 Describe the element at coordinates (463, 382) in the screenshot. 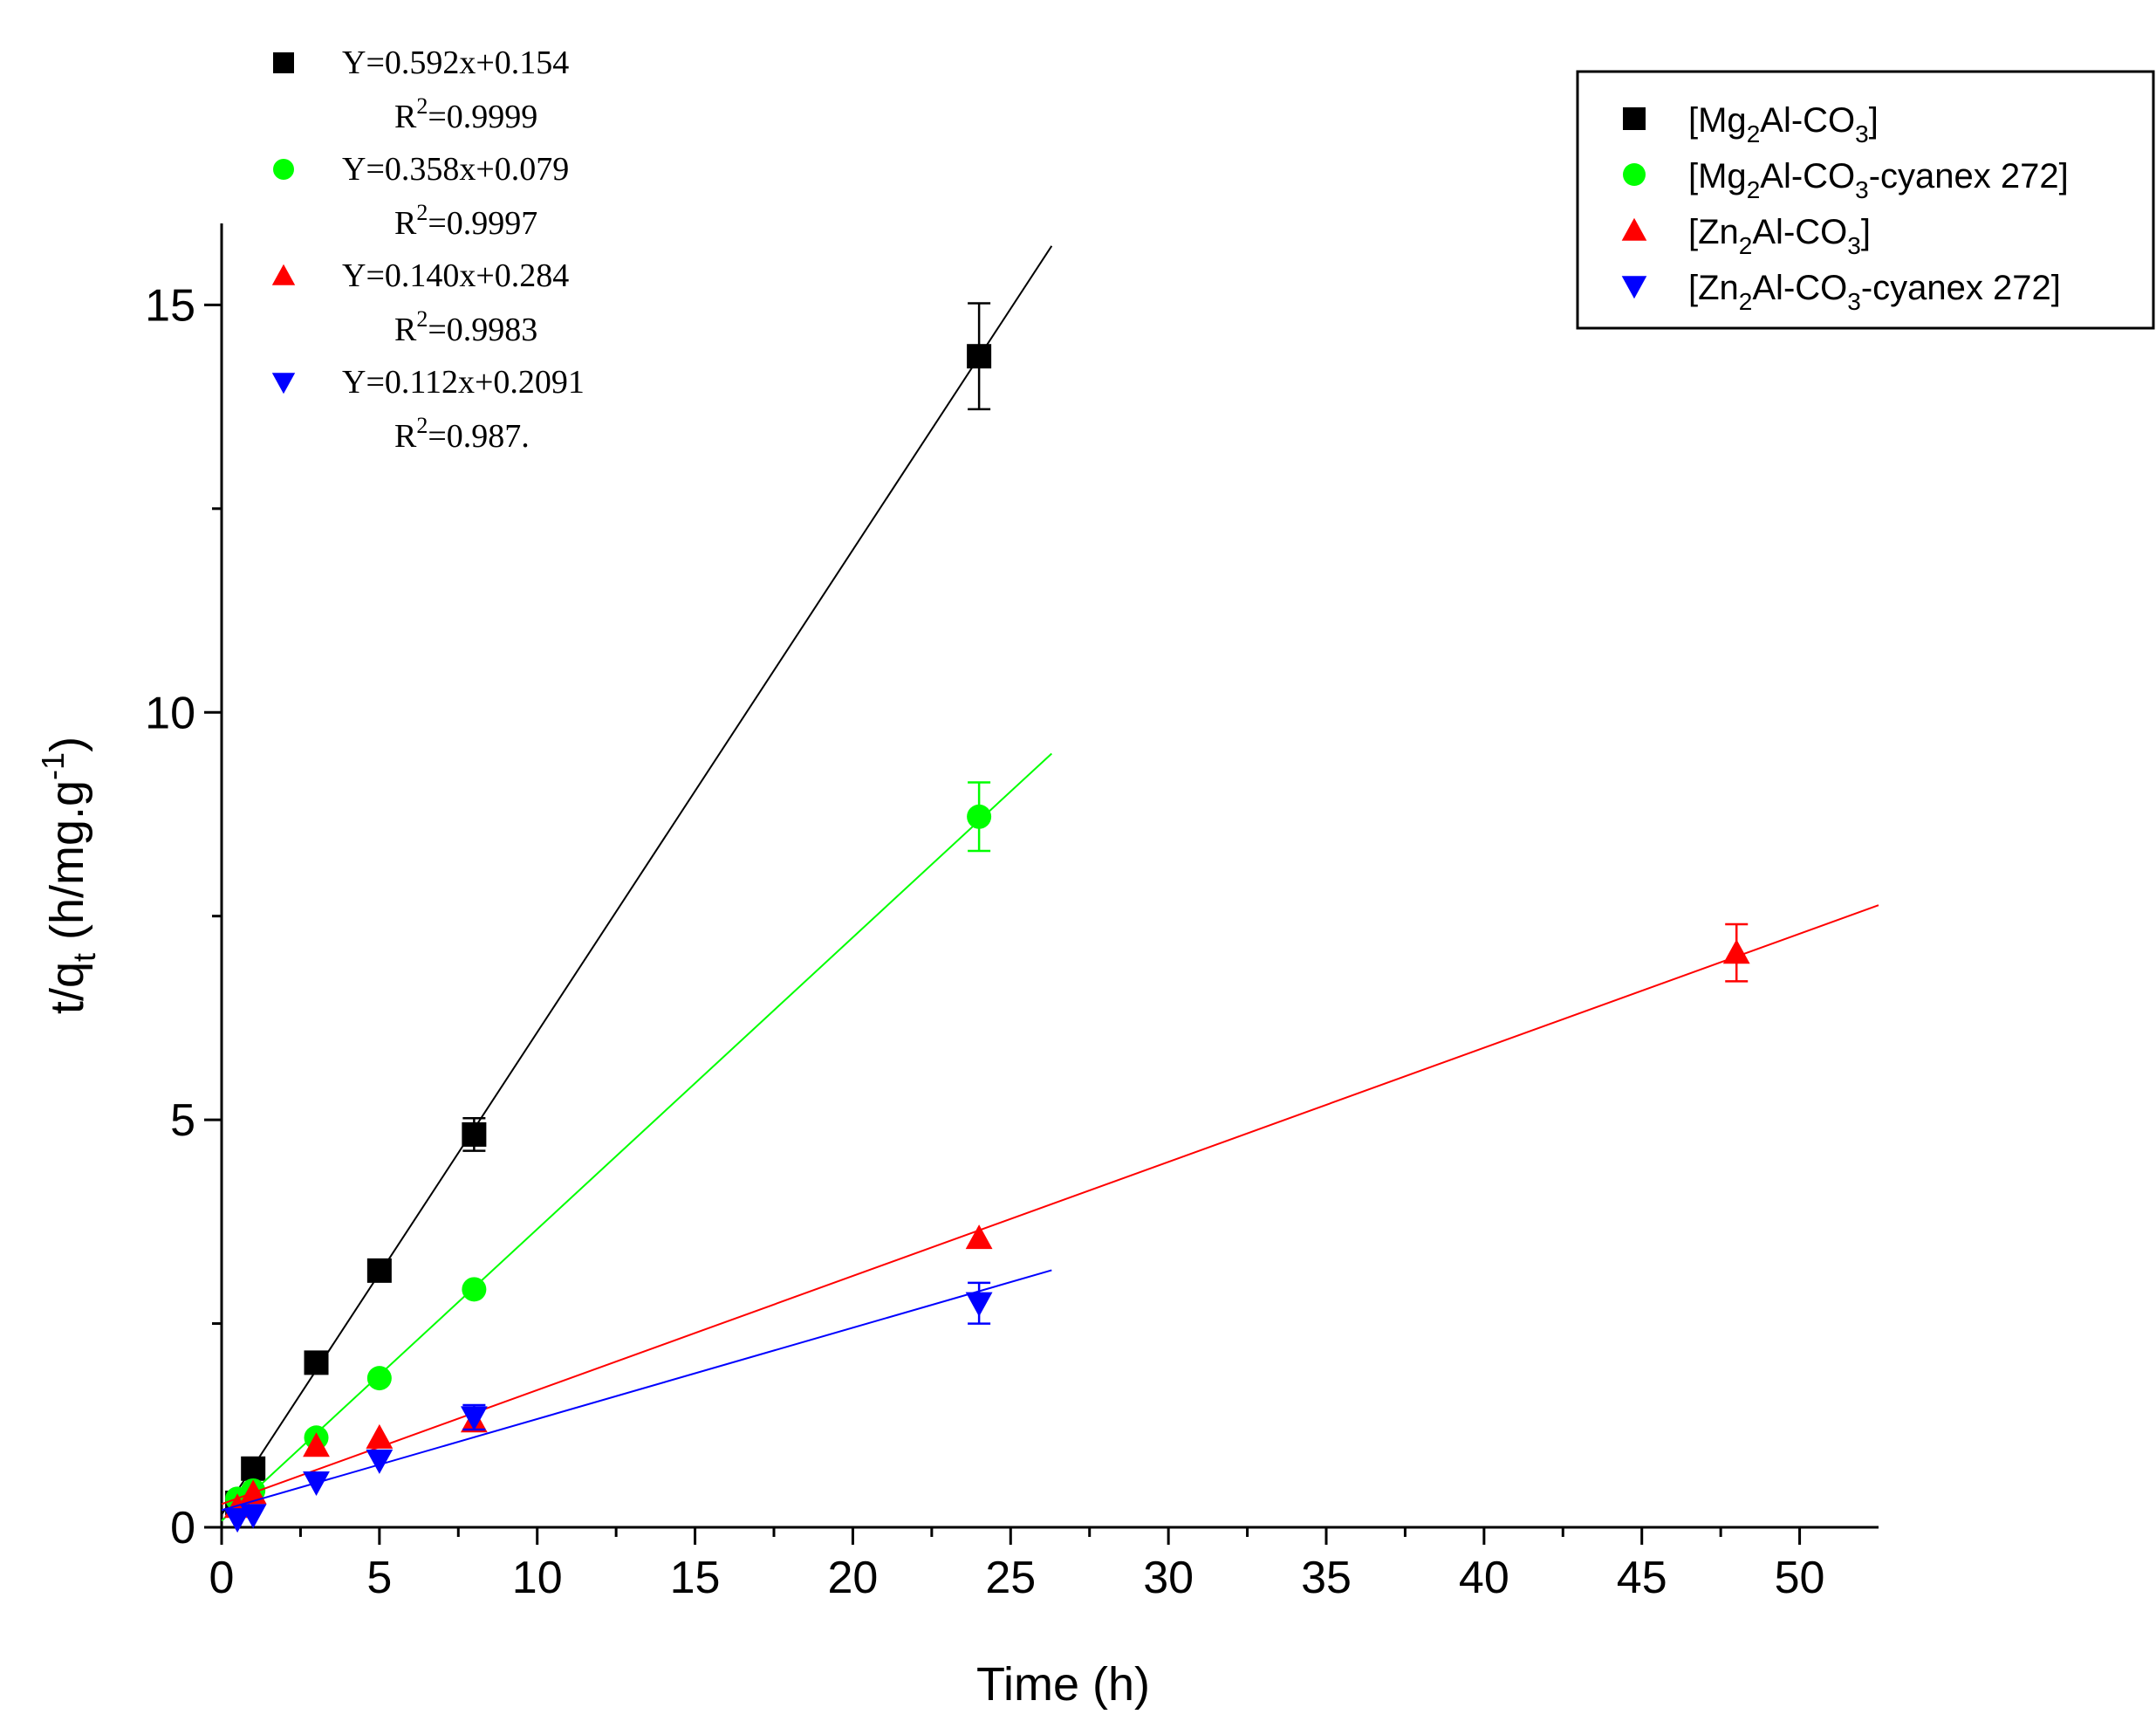

I see `equation-text-3: Y=0.112x+0.2091` at that location.